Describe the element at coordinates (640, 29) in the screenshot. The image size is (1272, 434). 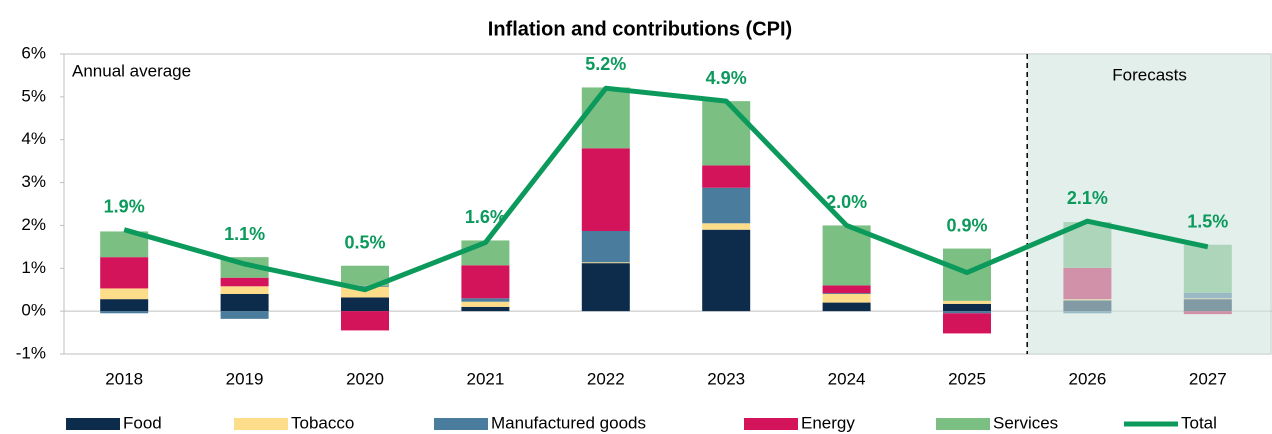
I see `chart-title: Inflation and contributions (CPI)` at that location.